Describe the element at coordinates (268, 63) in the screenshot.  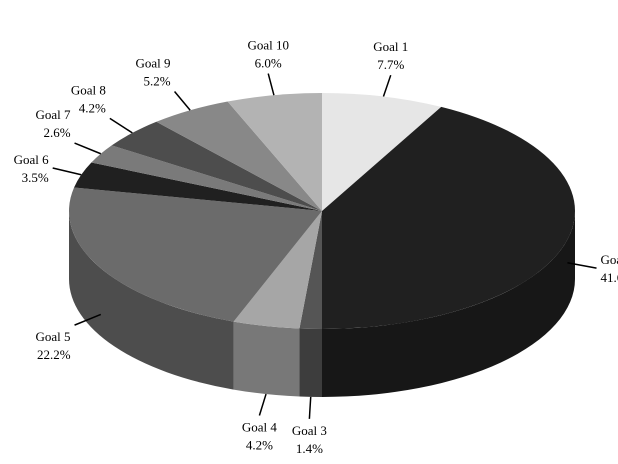
I see `slice-value-label: 6.0%` at that location.